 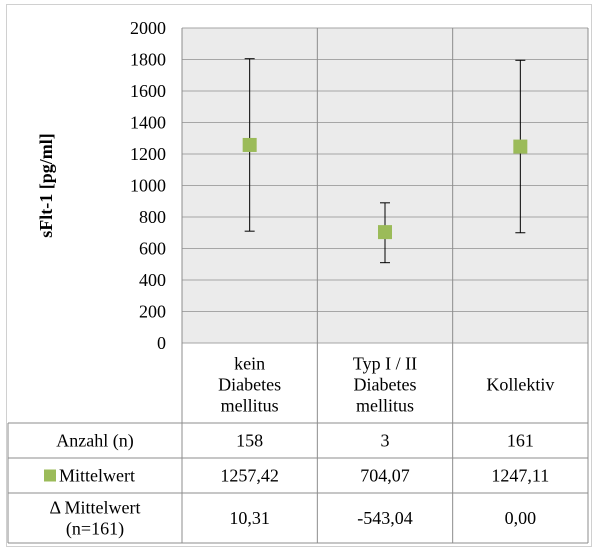 I want to click on y-tick-label: 400, so click(x=152, y=280).